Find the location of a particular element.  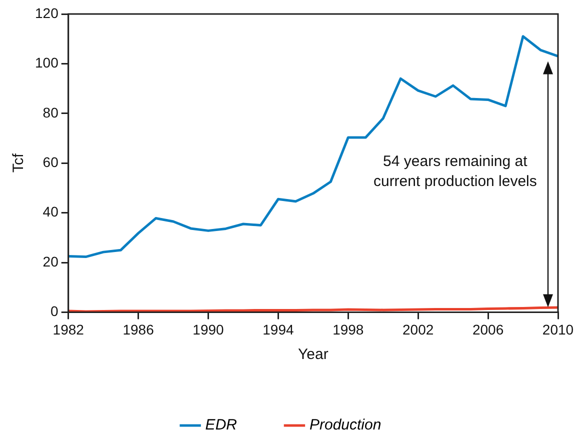

x-tick-label: 2010 is located at coordinates (558, 329).